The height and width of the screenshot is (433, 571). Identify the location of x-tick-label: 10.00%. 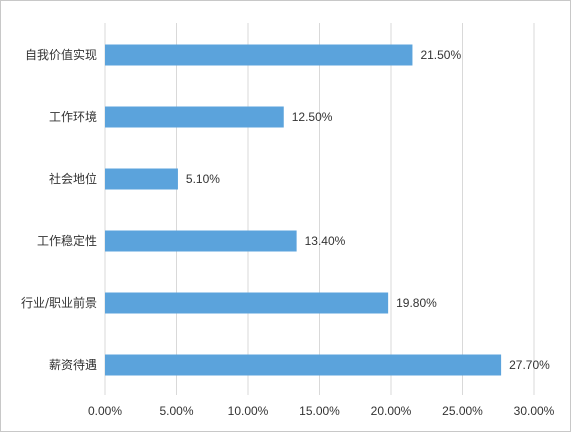
(248, 411).